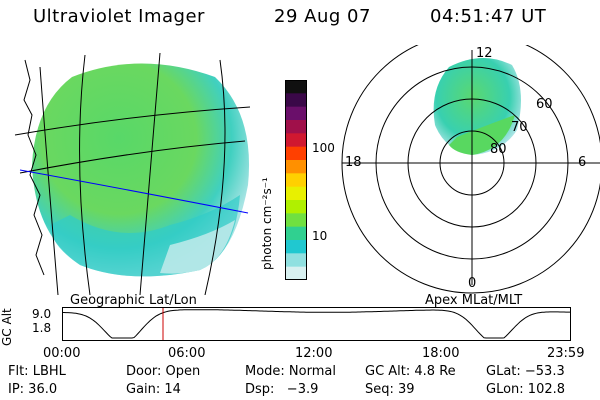 The width and height of the screenshot is (600, 400). Describe the element at coordinates (187, 353) in the screenshot. I see `time-tick-0600: 06:00` at that location.